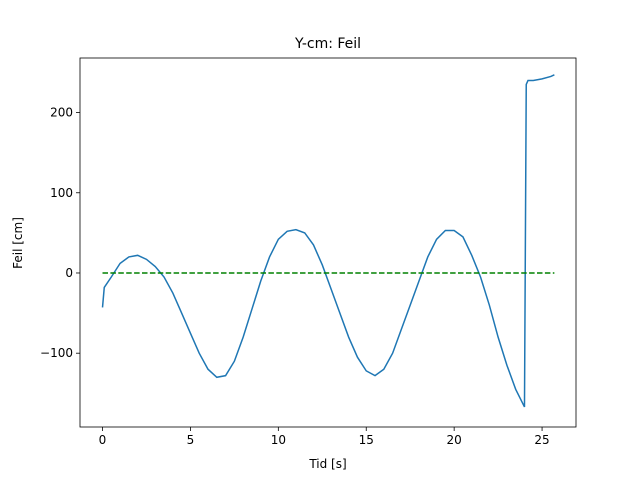 This screenshot has width=640, height=484. Describe the element at coordinates (366, 440) in the screenshot. I see `x-tick-label: 15` at that location.